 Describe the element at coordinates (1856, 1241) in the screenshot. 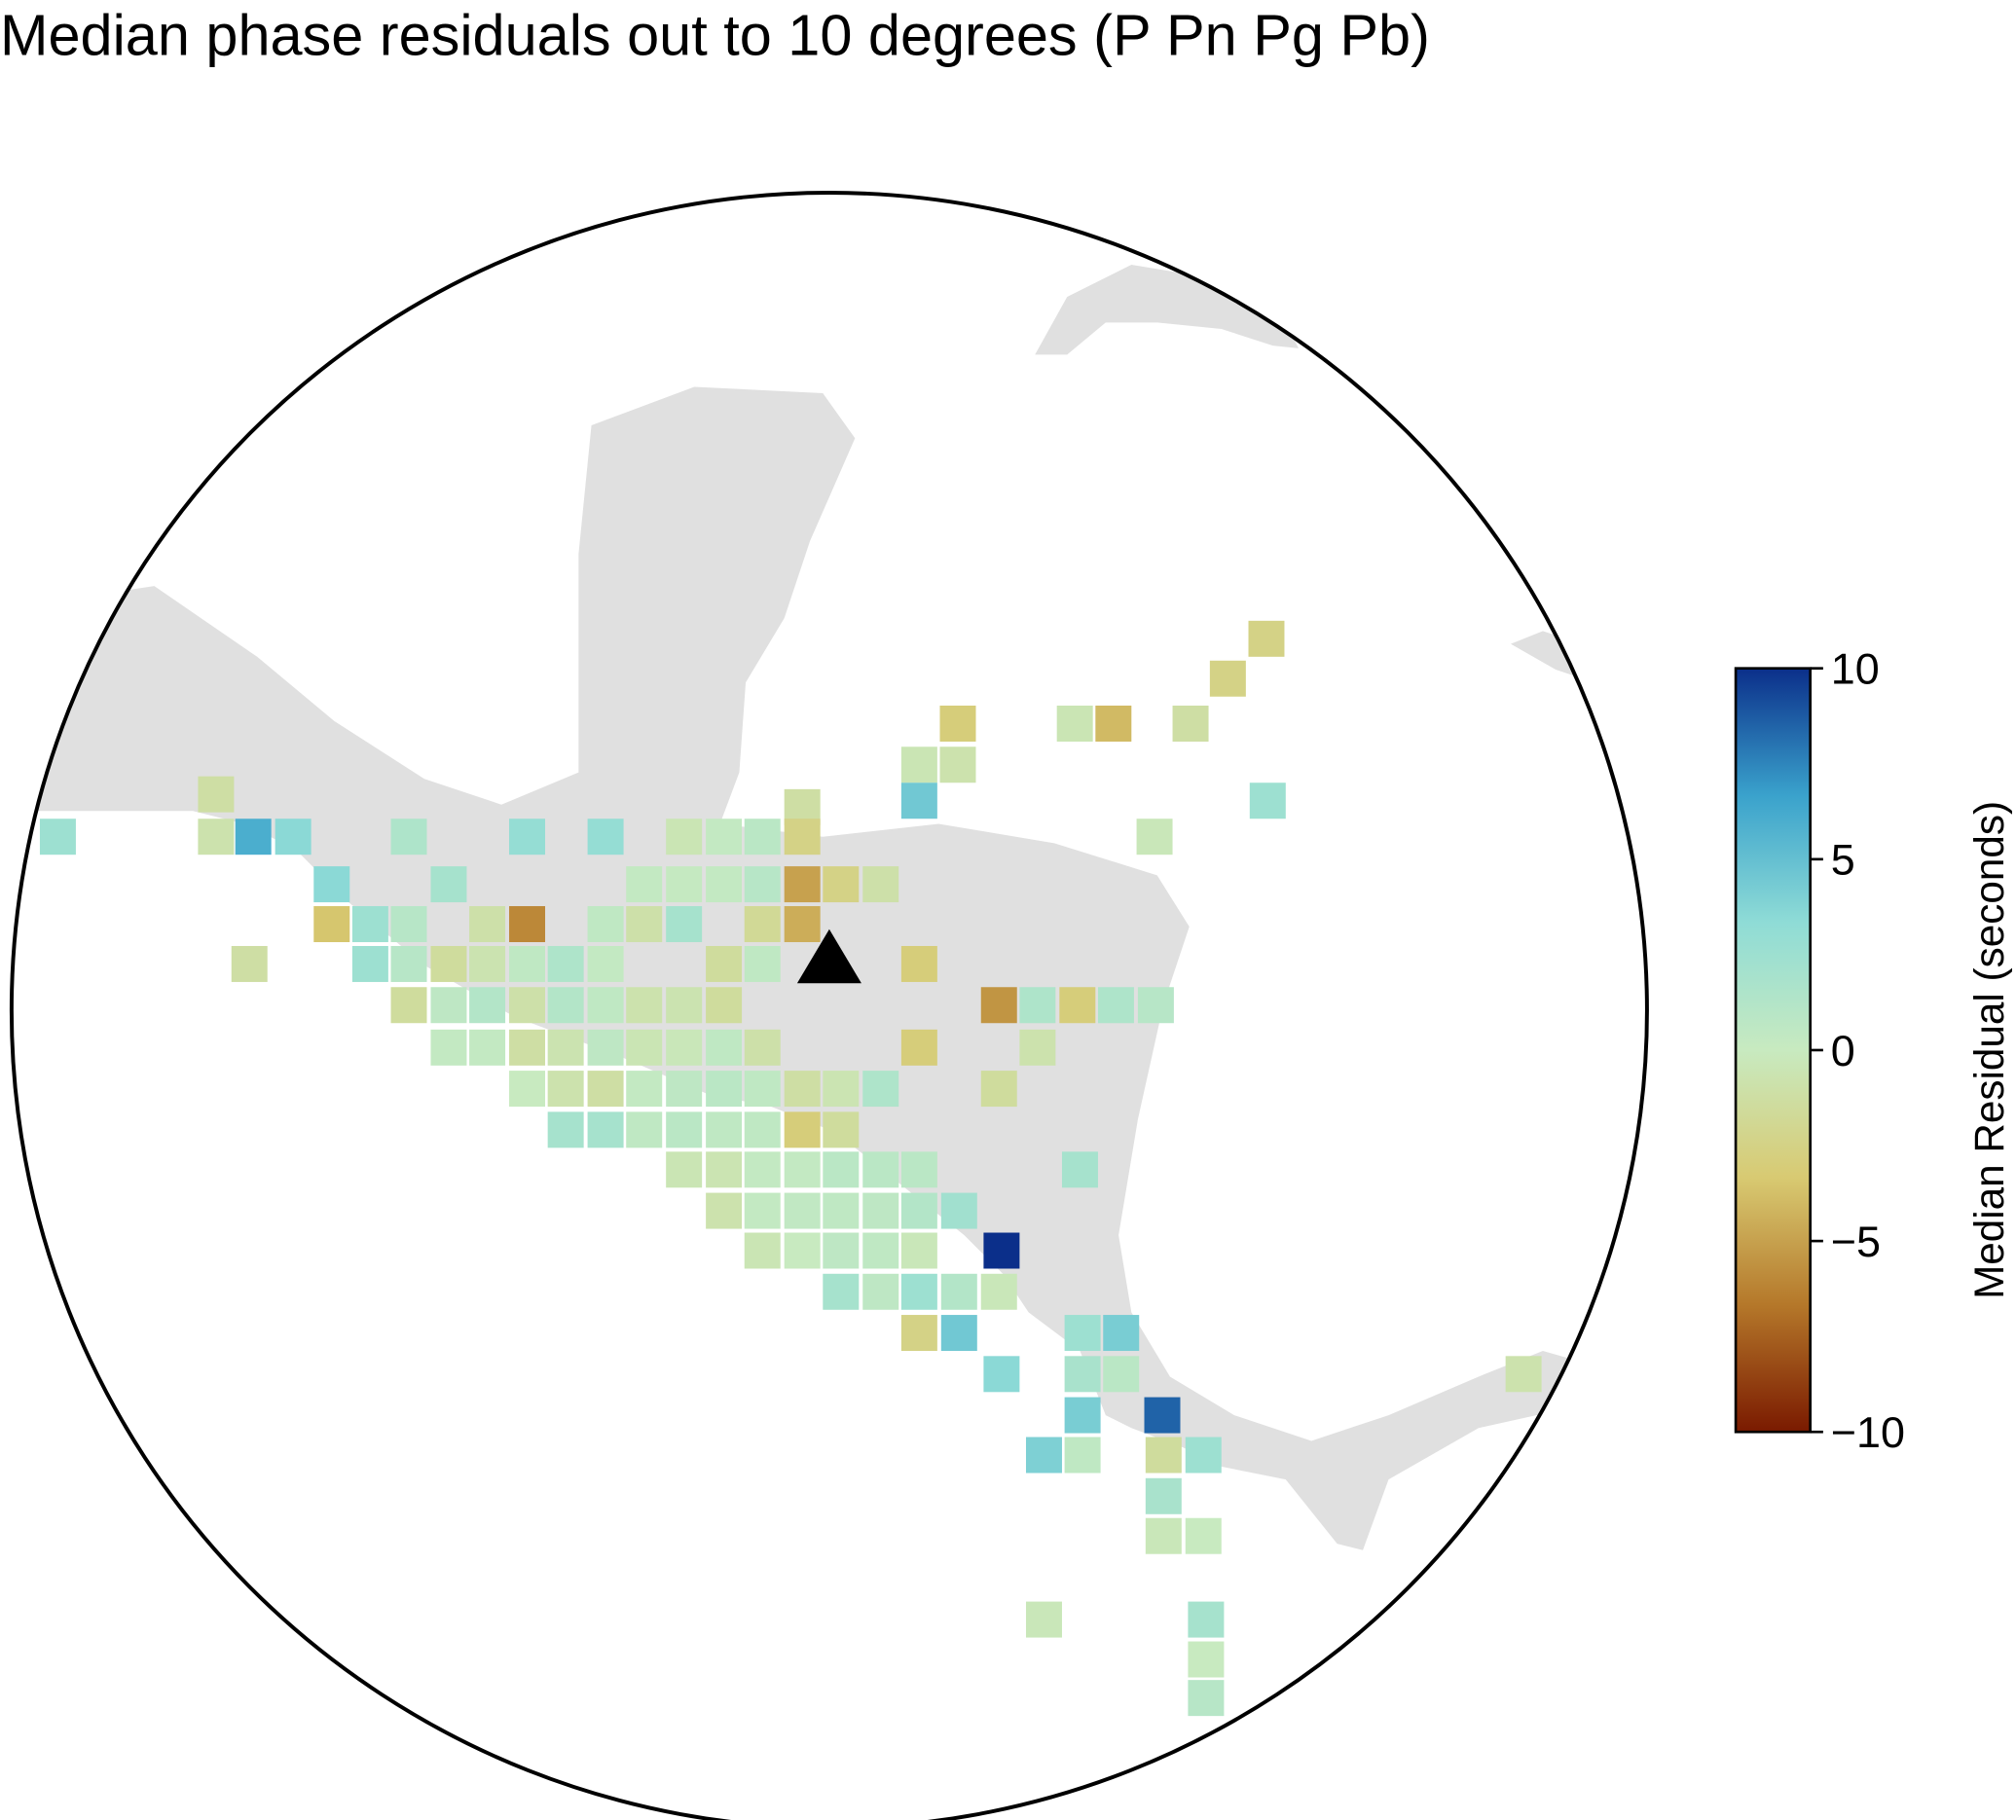

I see `colorbar-tick-label: −5` at that location.